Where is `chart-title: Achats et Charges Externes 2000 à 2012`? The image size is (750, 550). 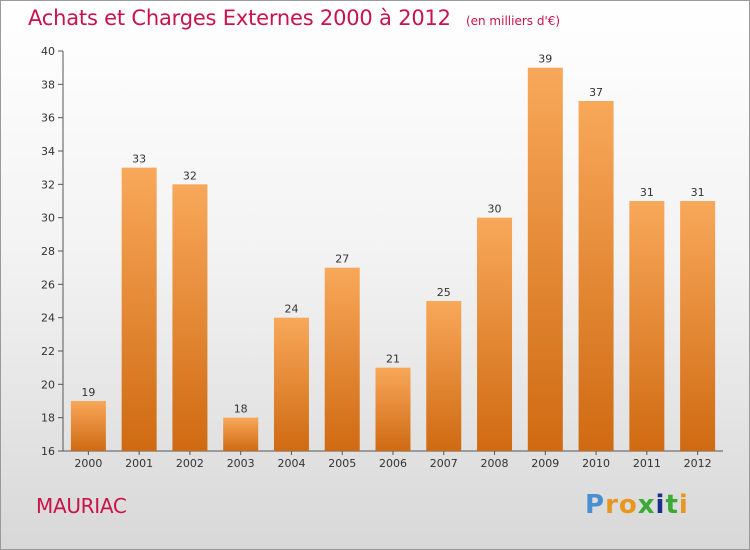
chart-title: Achats et Charges Externes 2000 à 2012 is located at coordinates (239, 18).